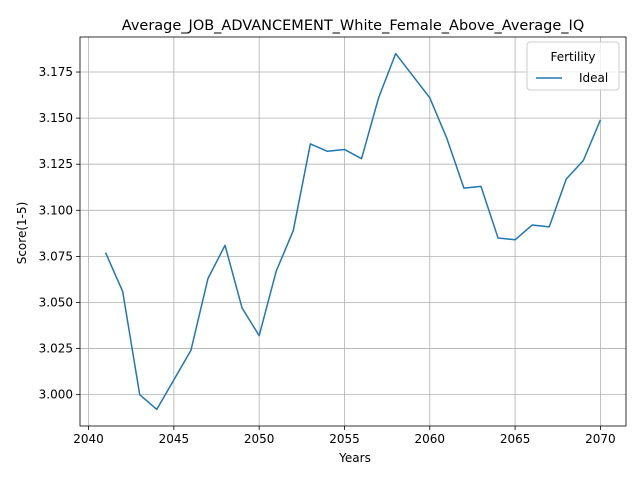 The height and width of the screenshot is (480, 640). I want to click on y-tick-label: 3.000, so click(56, 395).